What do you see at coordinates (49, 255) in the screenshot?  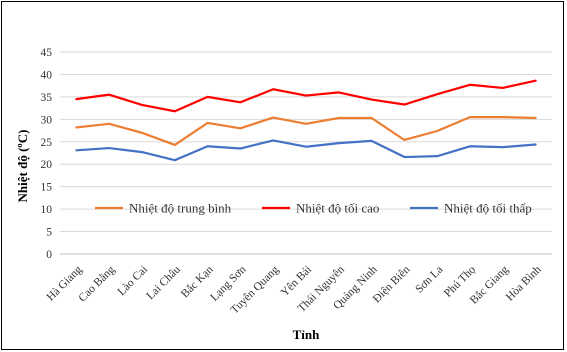 I see `y-tick-label: 0` at bounding box center [49, 255].